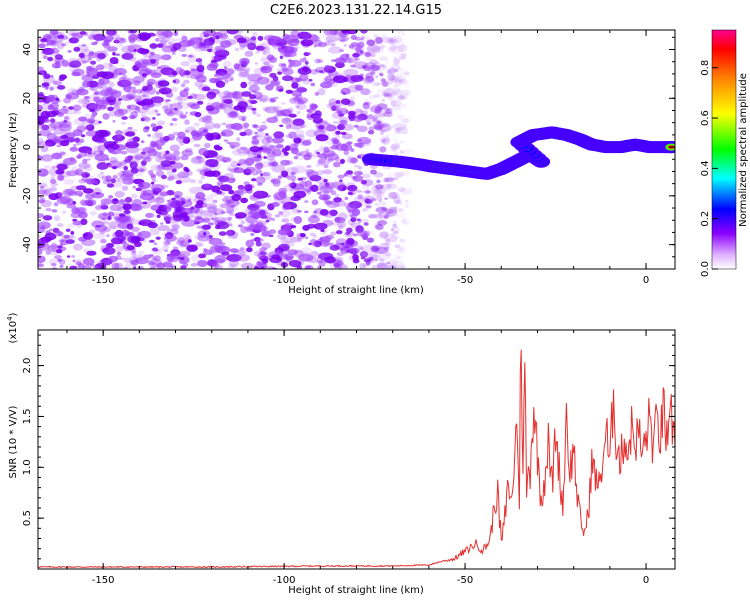 The image size is (750, 600). Describe the element at coordinates (27, 366) in the screenshot. I see `y-tick-label: 2.0` at that location.